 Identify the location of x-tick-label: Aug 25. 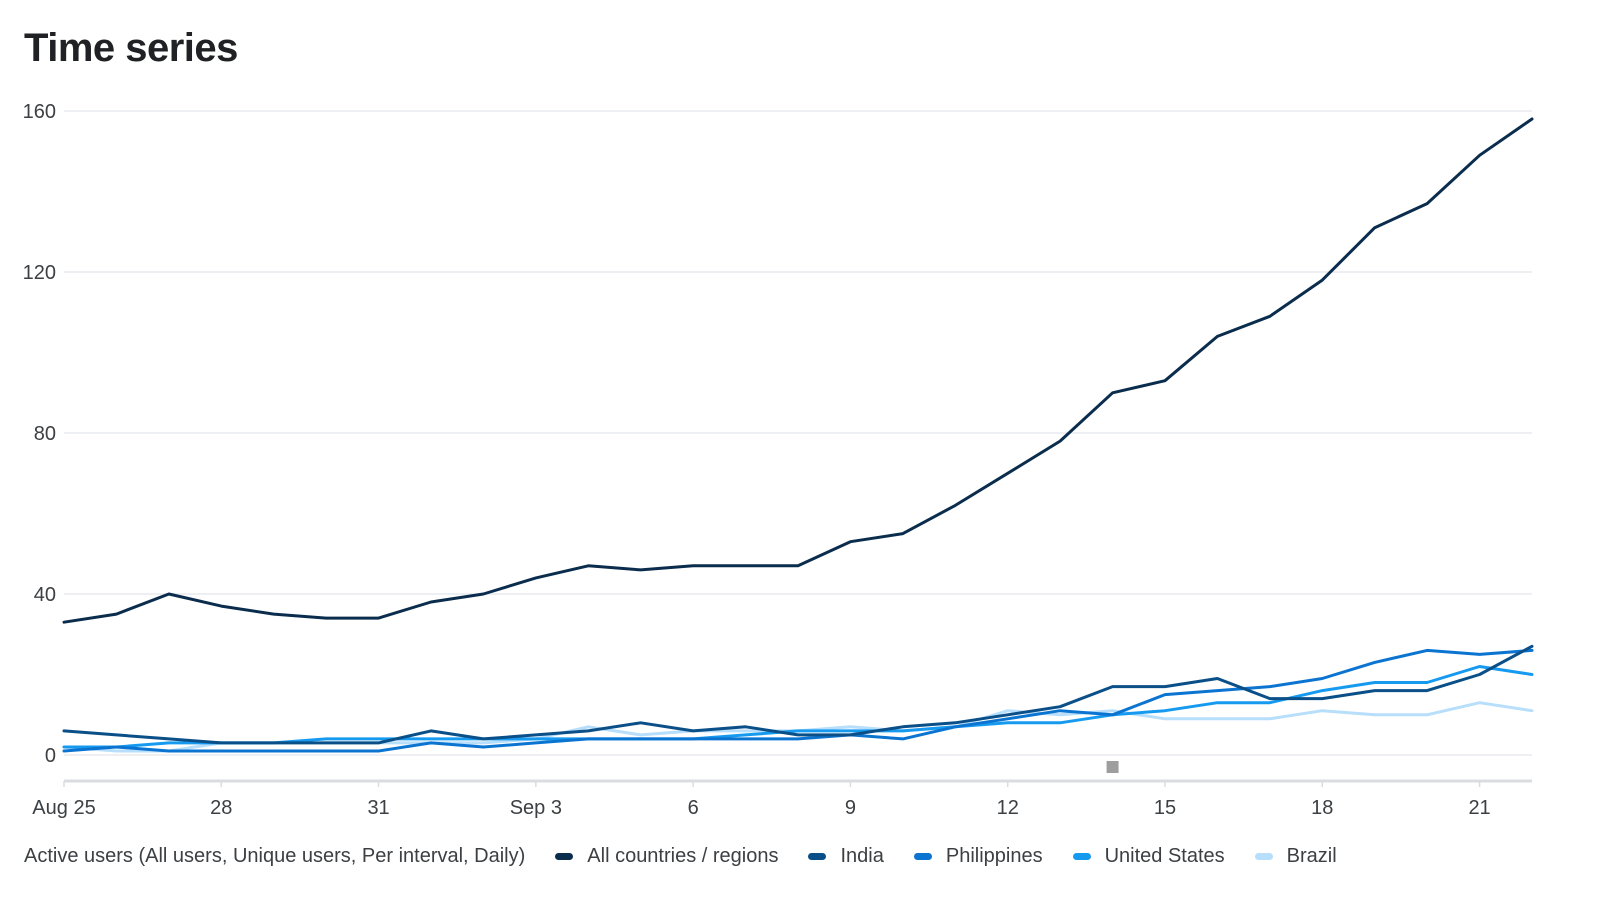
(63, 808).